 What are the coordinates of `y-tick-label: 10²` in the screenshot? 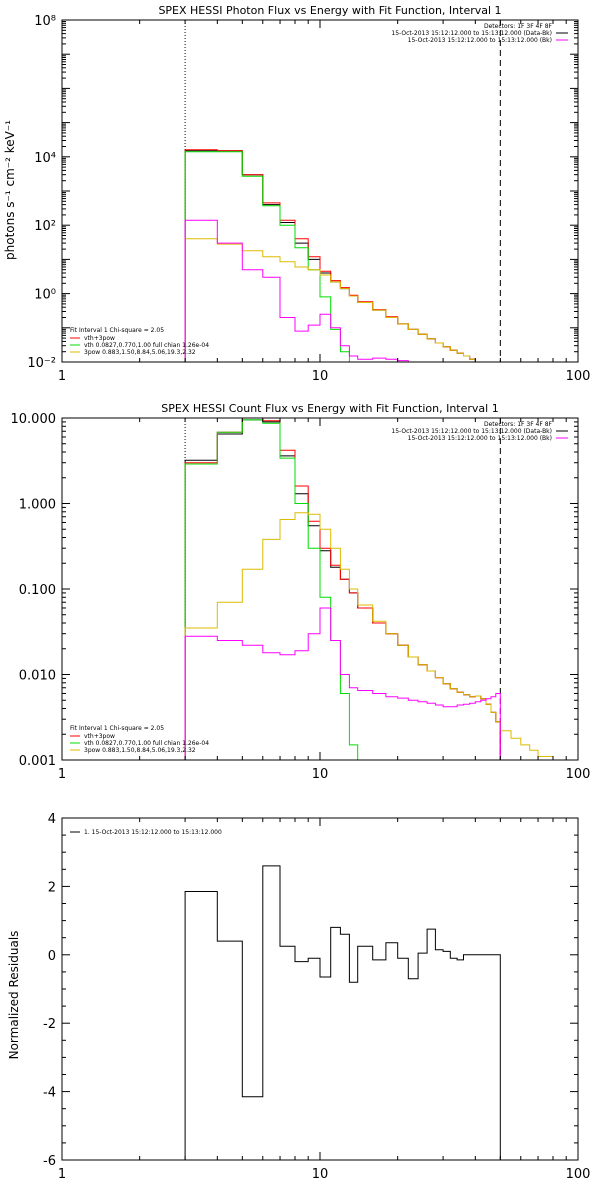 It's located at (45, 226).